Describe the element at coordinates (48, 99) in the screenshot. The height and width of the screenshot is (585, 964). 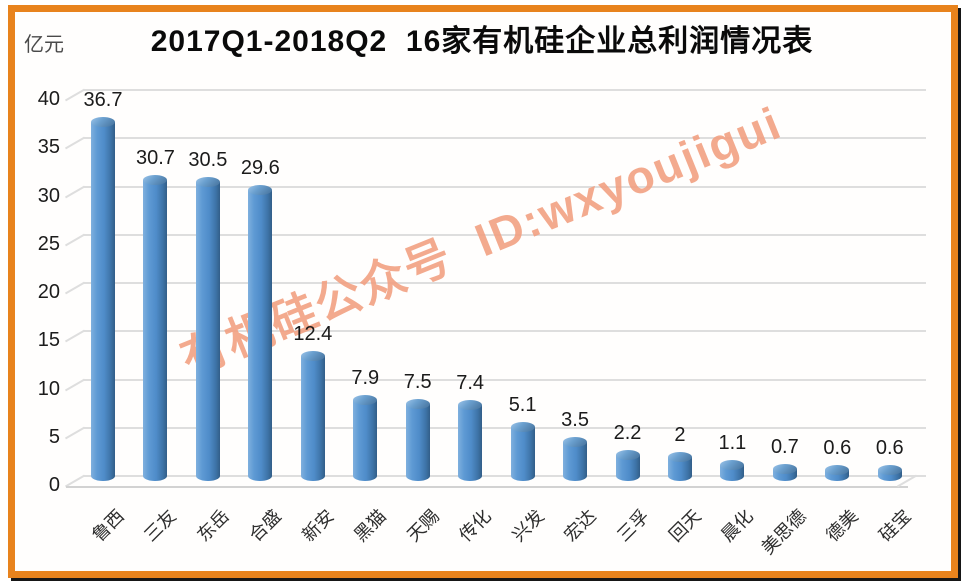
I see `y-tick-label: 40` at that location.